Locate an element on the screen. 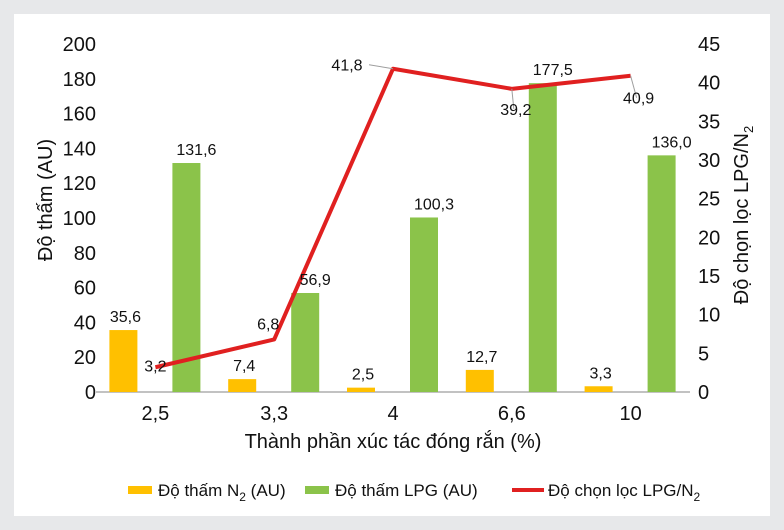  y2-tick-label: 0 is located at coordinates (703, 393).